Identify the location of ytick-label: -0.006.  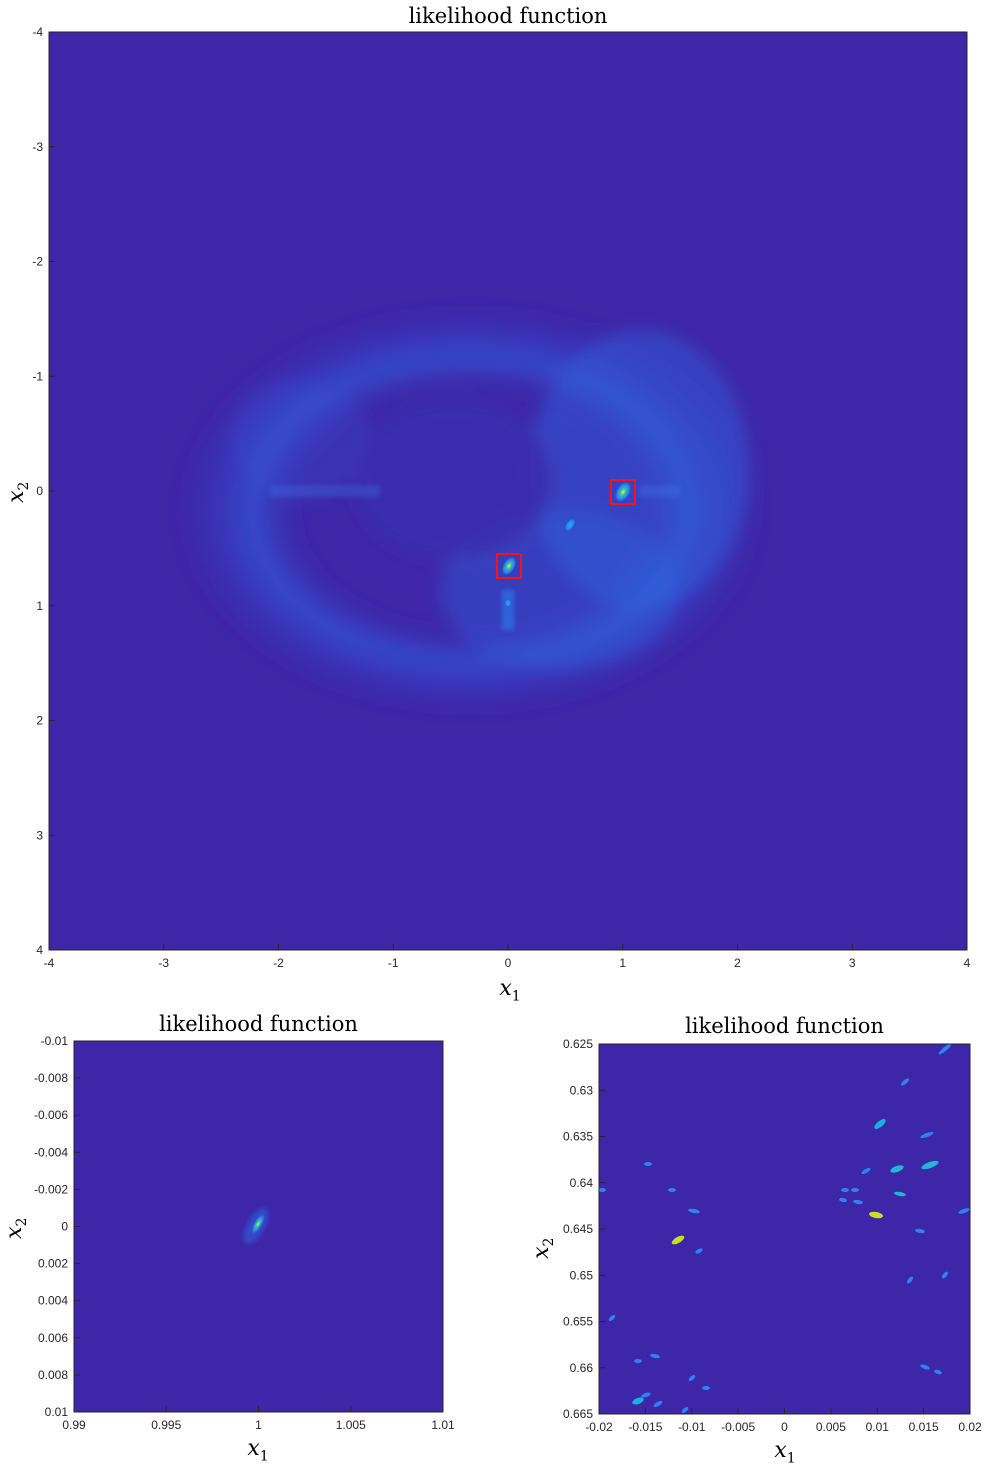
(51, 1115).